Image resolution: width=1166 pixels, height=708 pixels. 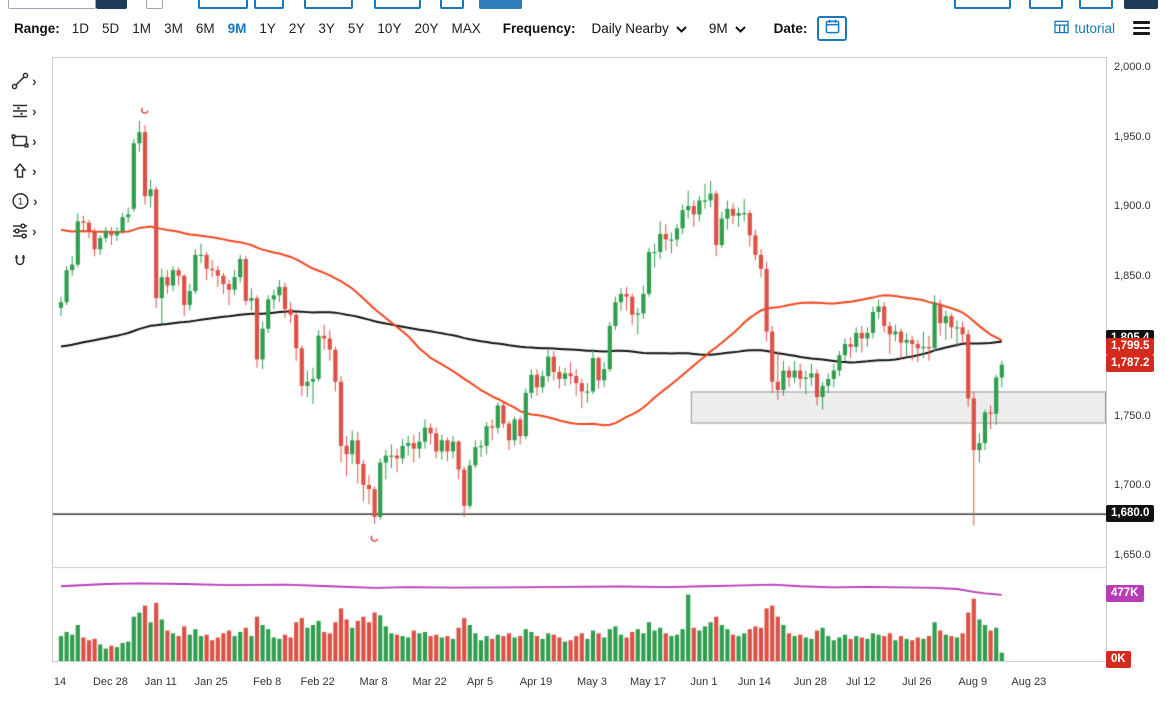 I want to click on range-option-6m: 6M, so click(x=205, y=28).